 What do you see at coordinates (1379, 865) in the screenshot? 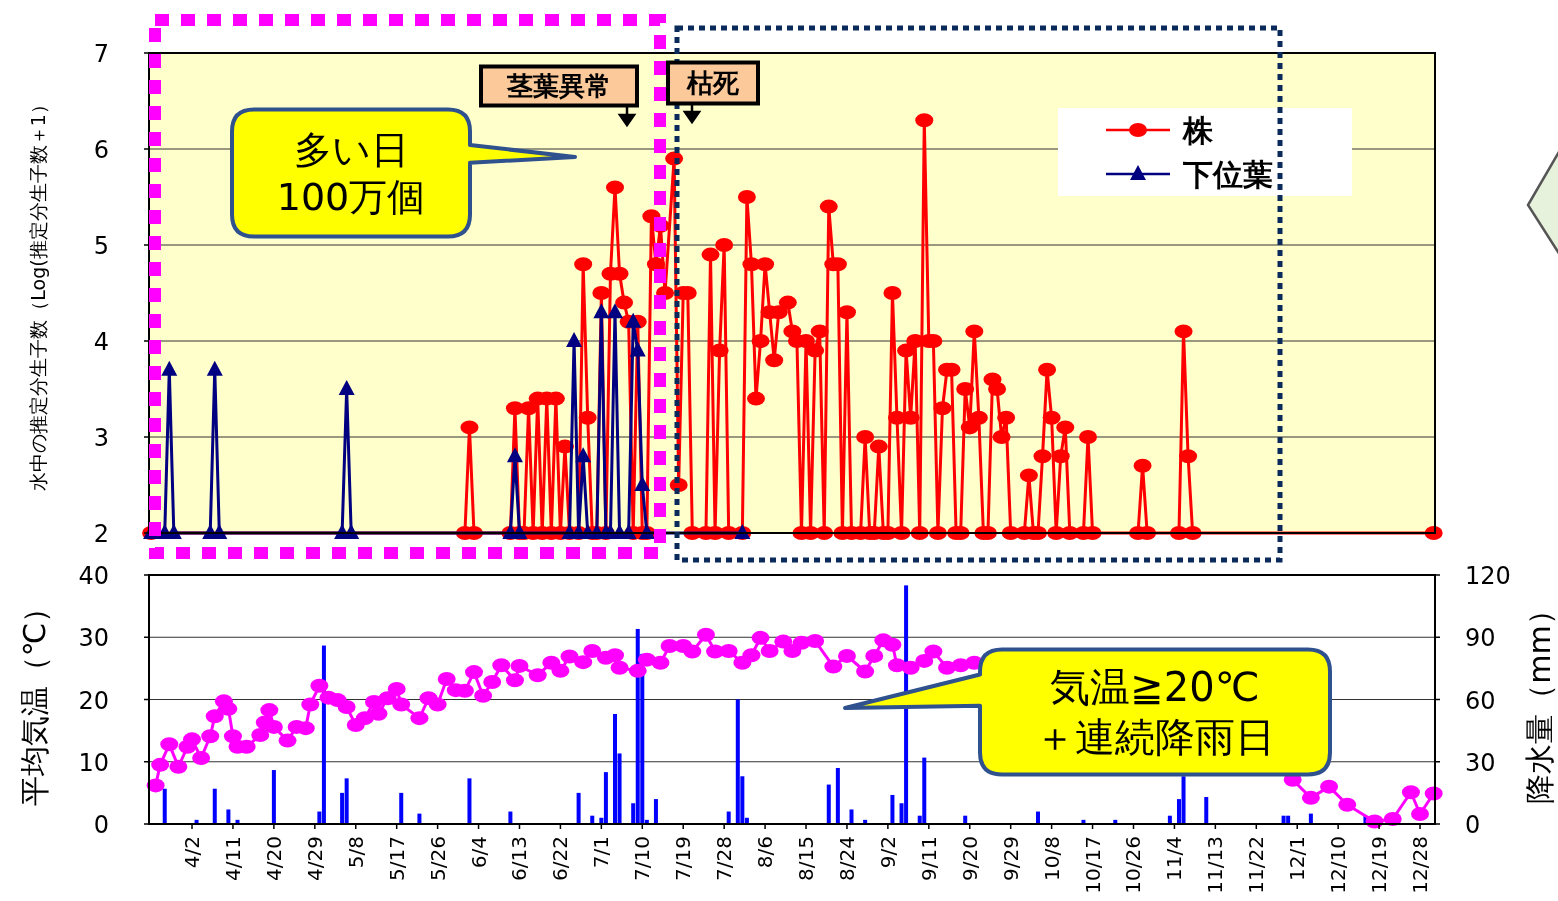
I see `x-tick-label: 12/19` at bounding box center [1379, 865].